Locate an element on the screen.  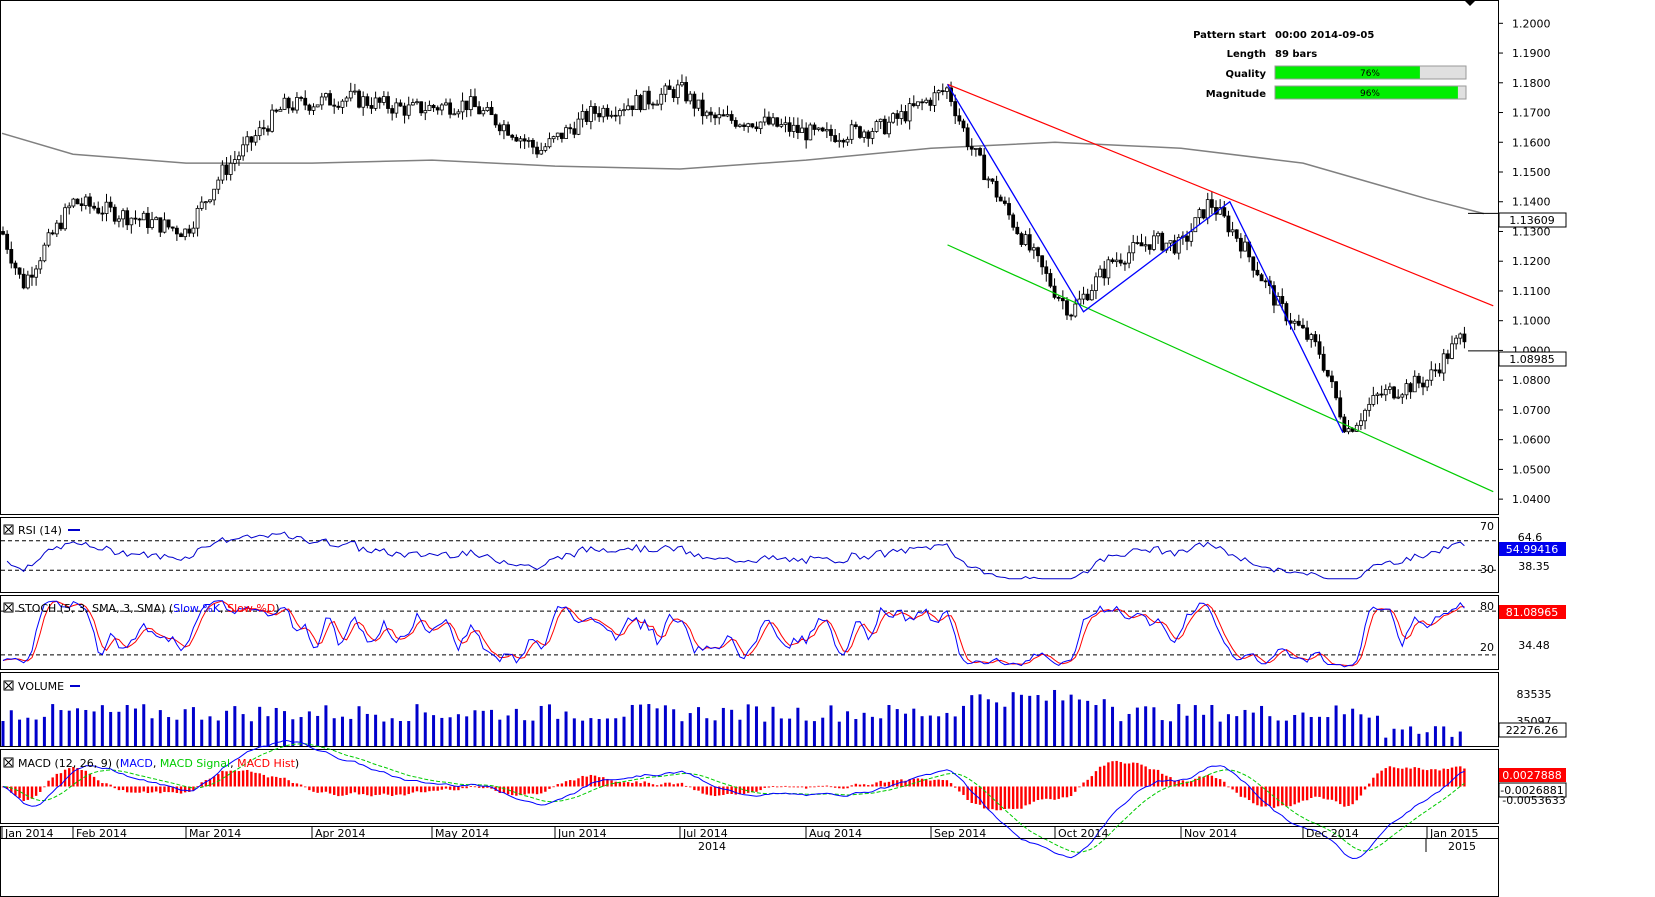
collapse-arrow-icon is located at coordinates (1470, 3).